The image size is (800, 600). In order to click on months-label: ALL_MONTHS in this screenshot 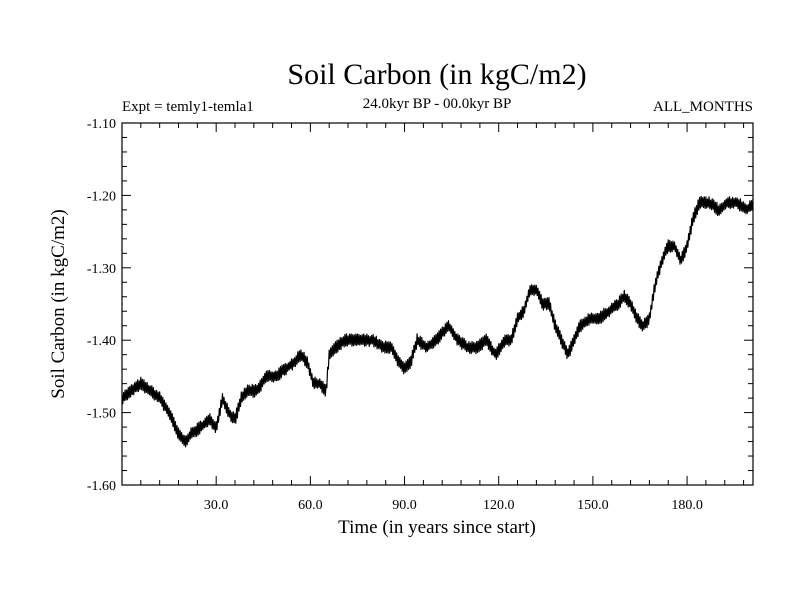, I will do `click(703, 107)`.